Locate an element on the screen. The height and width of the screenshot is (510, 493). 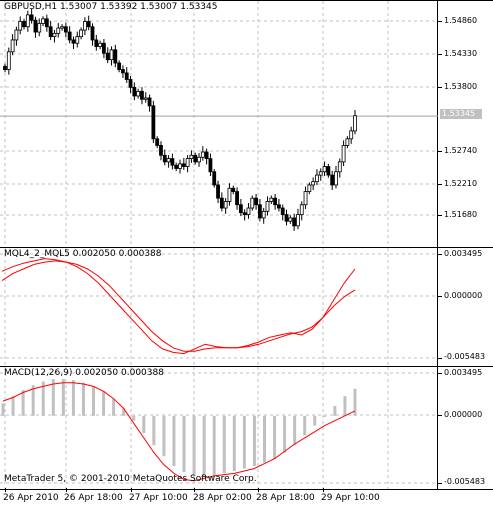
price-label: 1.53800 is located at coordinates (461, 86).